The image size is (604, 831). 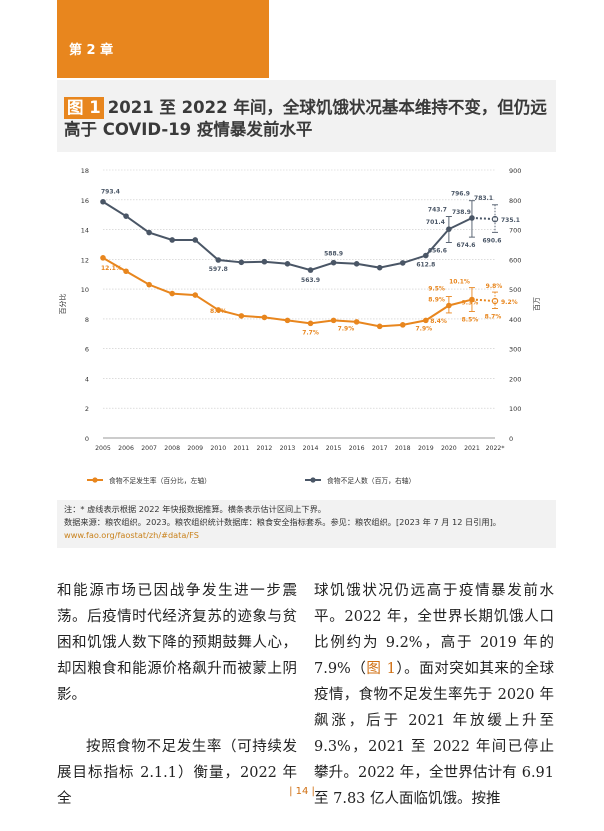 I want to click on data-label: 8.6%, so click(x=218, y=311).